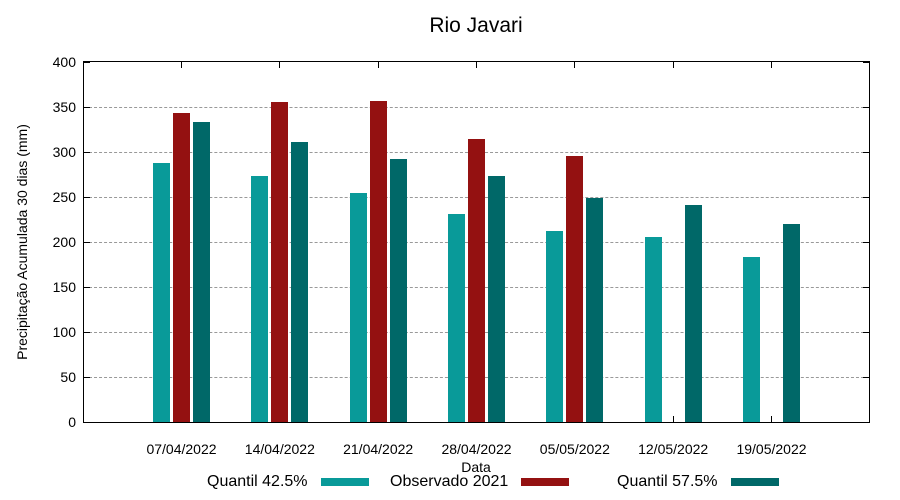  I want to click on y-tick-label: 400, so click(64, 62).